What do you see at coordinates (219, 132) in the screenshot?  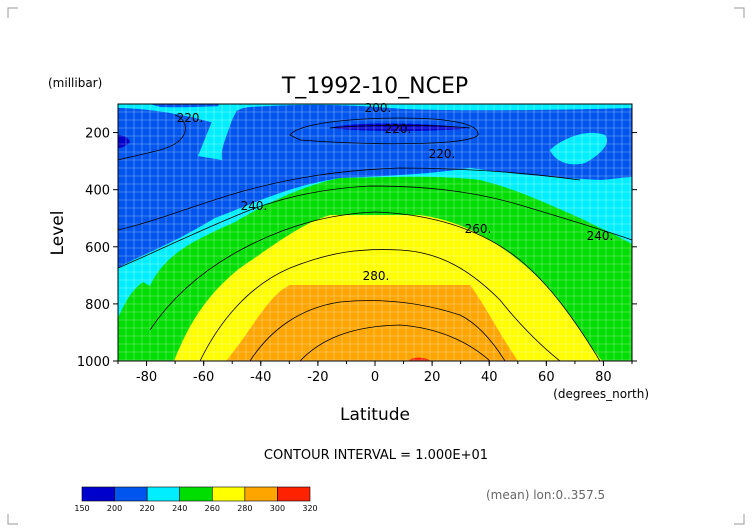 I see `band-220-240-upper` at bounding box center [219, 132].